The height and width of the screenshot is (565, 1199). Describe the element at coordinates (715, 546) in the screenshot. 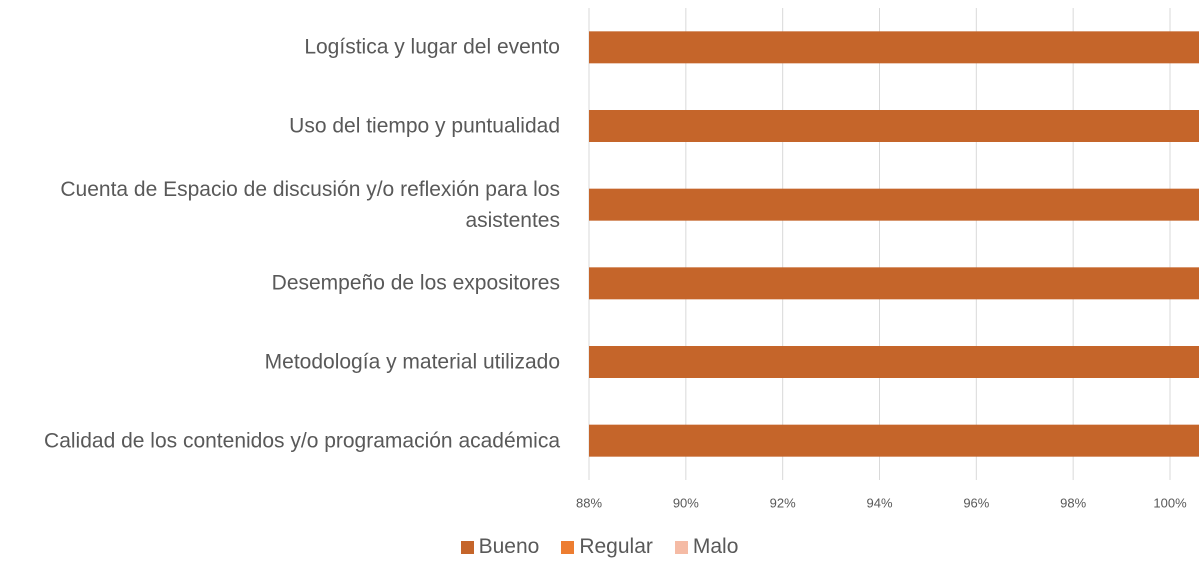

I see `legend-label: Malo` at that location.